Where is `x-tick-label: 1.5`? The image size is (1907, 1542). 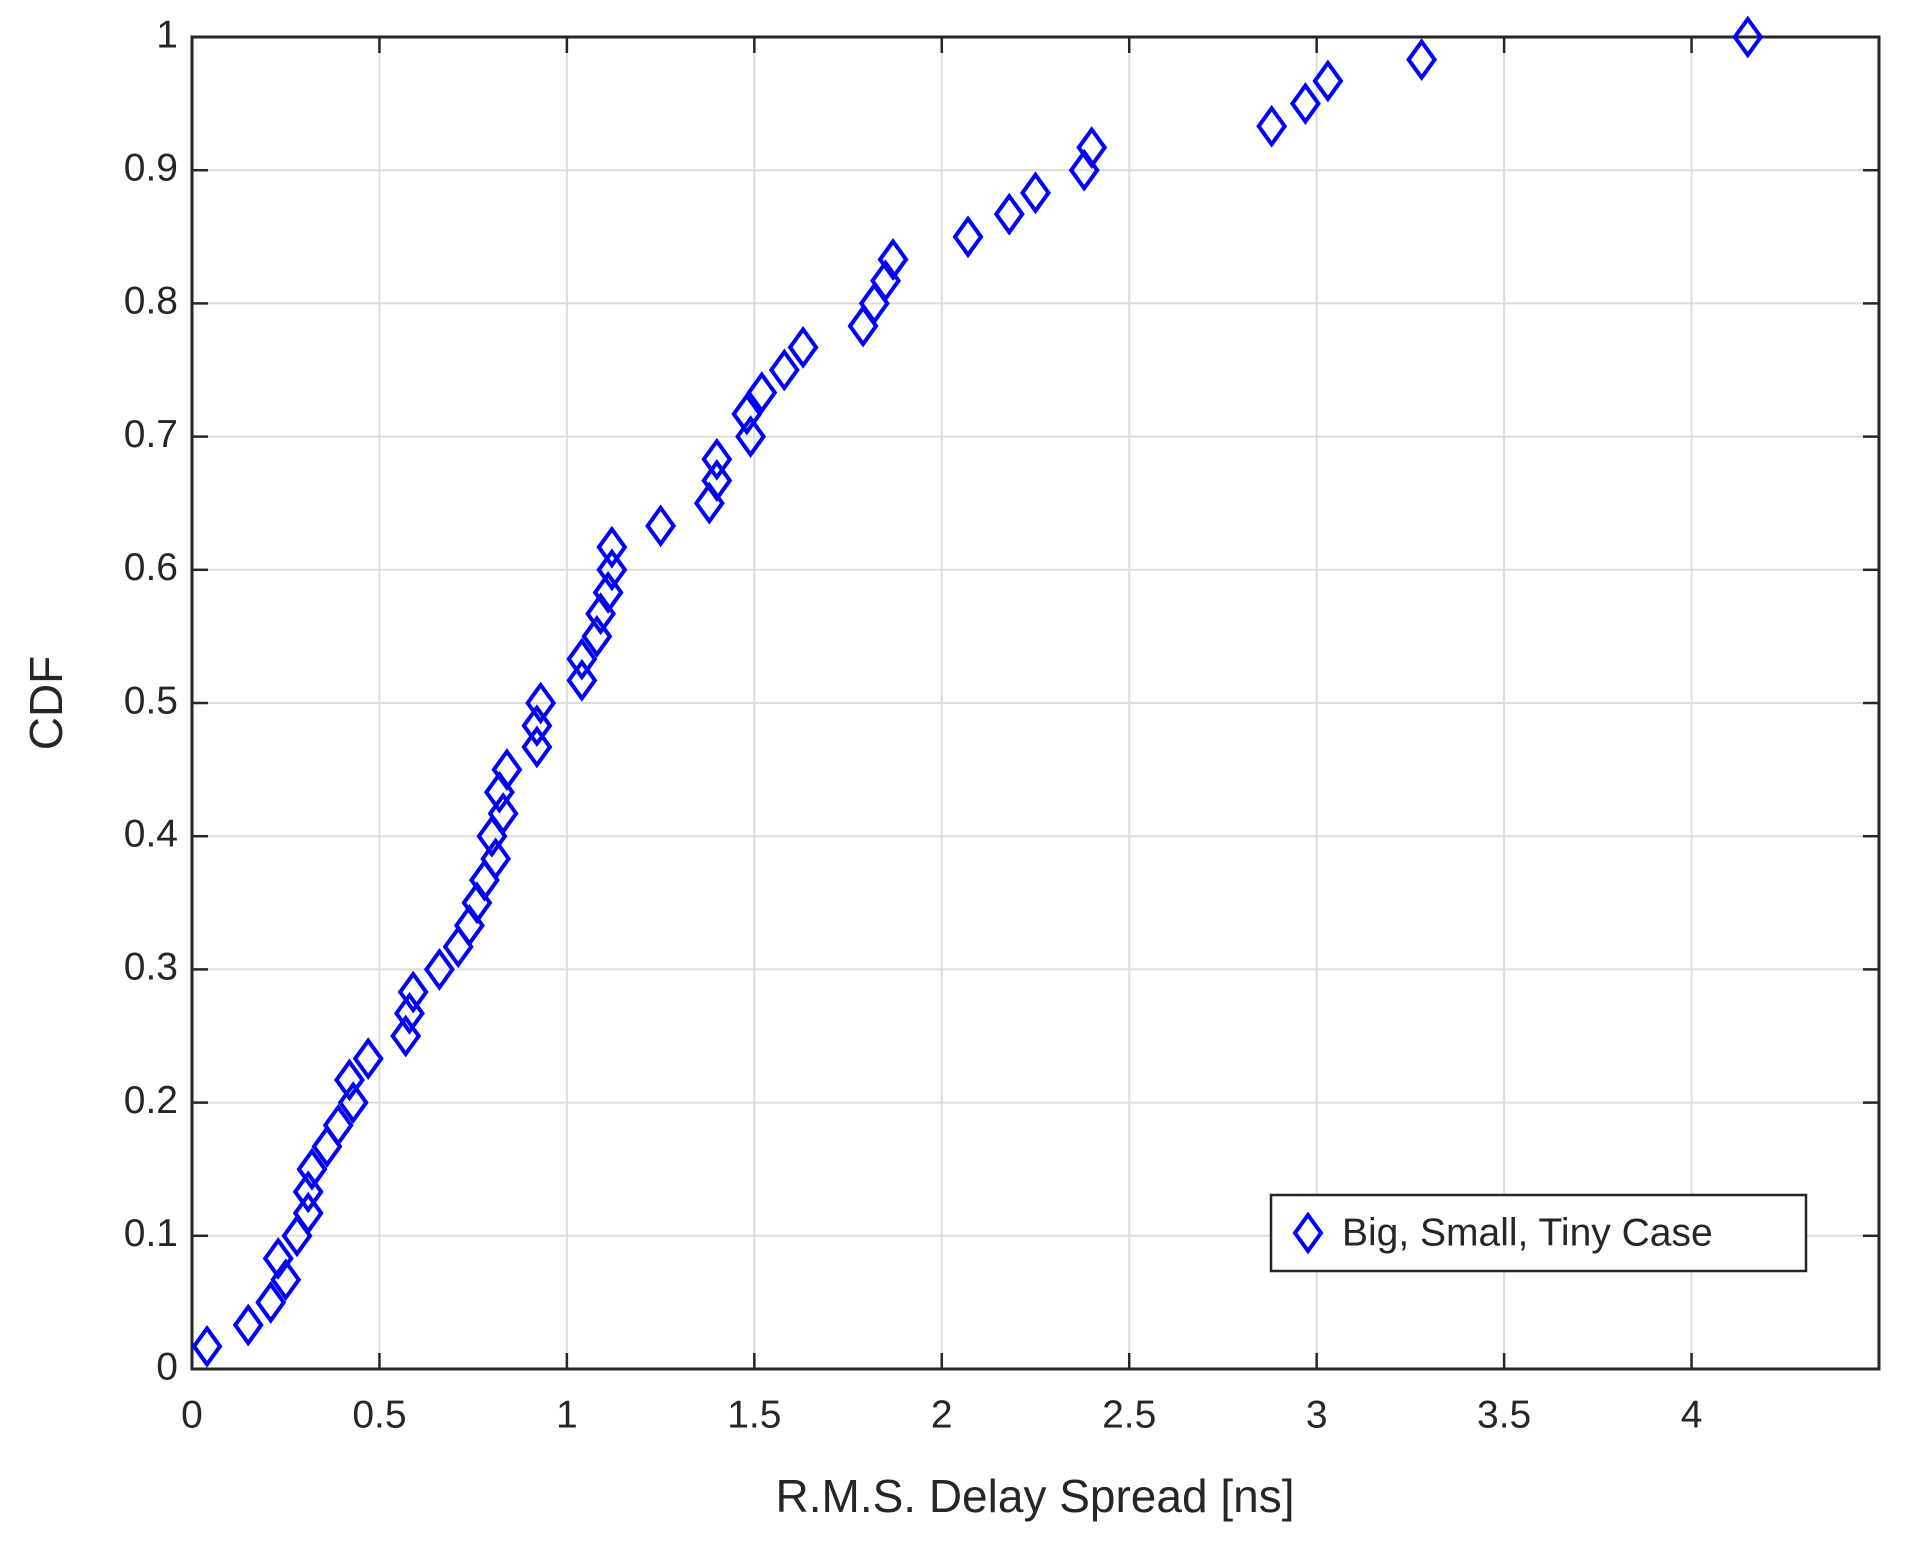 x-tick-label: 1.5 is located at coordinates (754, 1414).